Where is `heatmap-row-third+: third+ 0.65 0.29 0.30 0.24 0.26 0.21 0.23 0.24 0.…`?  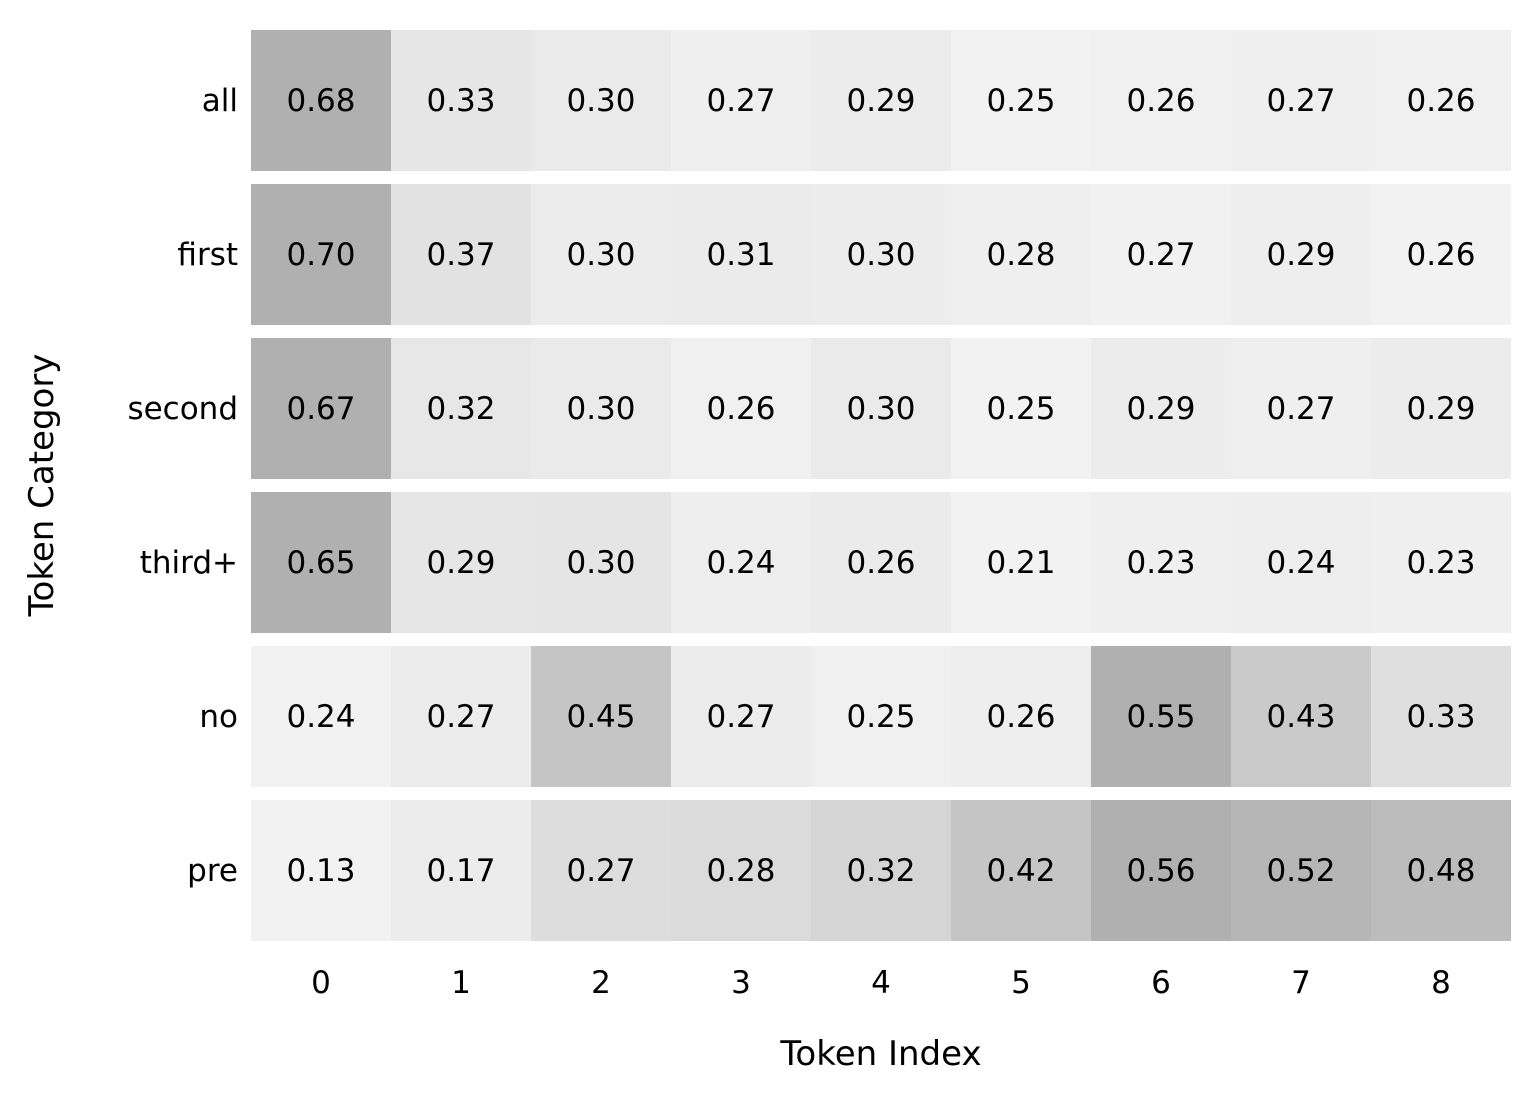 heatmap-row-third+: third+ 0.65 0.29 0.30 0.24 0.26 0.21 0.23 0.24 0.… is located at coordinates (755, 562).